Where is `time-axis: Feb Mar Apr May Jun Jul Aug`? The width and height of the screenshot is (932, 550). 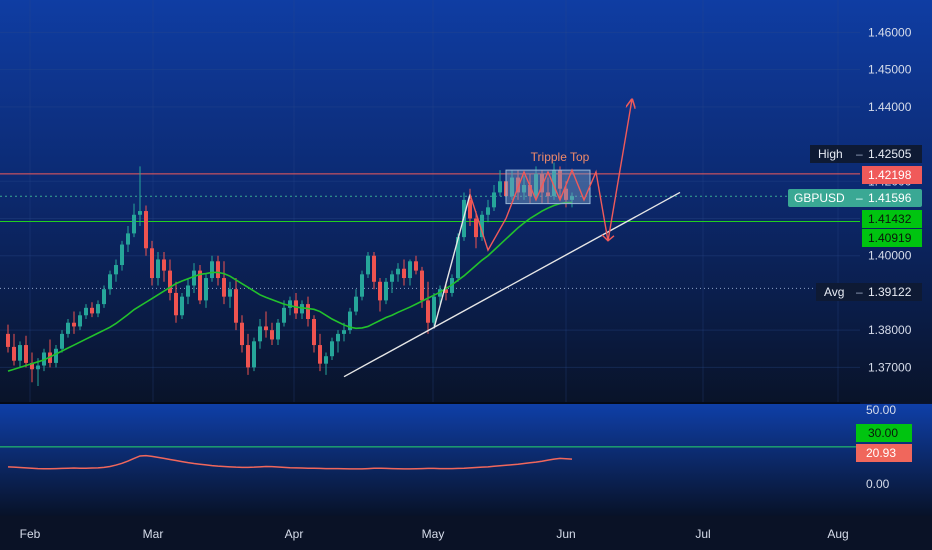 time-axis: Feb Mar Apr May Jun Jul Aug is located at coordinates (434, 534).